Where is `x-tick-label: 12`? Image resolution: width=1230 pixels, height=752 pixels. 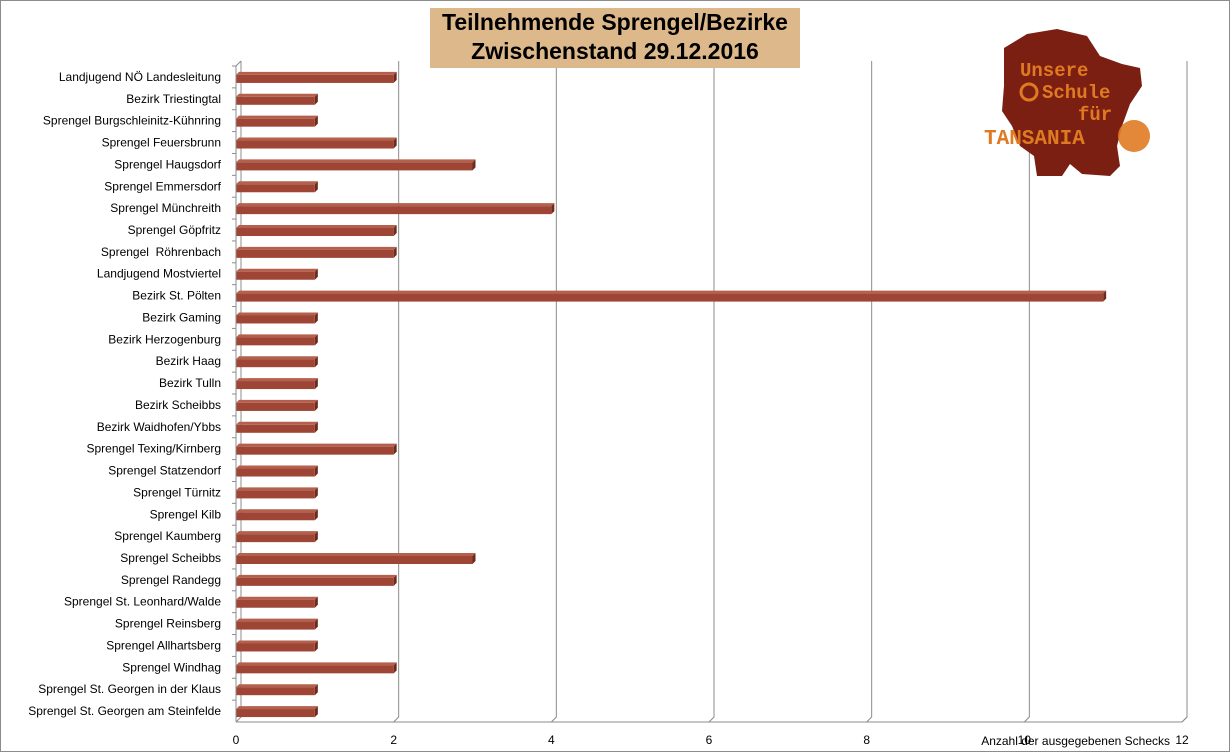
x-tick-label: 12 is located at coordinates (1182, 740).